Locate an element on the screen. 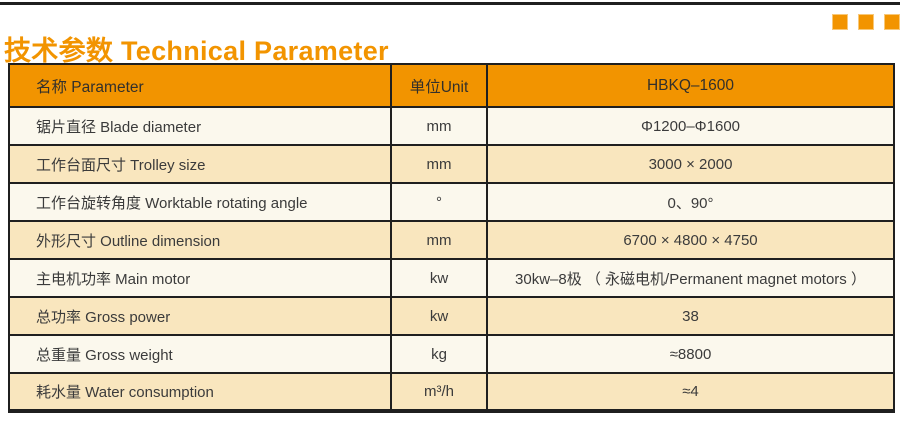  table-row: 锯片直径 Blade diameter mm Φ1200–Φ1600 is located at coordinates (451, 126).